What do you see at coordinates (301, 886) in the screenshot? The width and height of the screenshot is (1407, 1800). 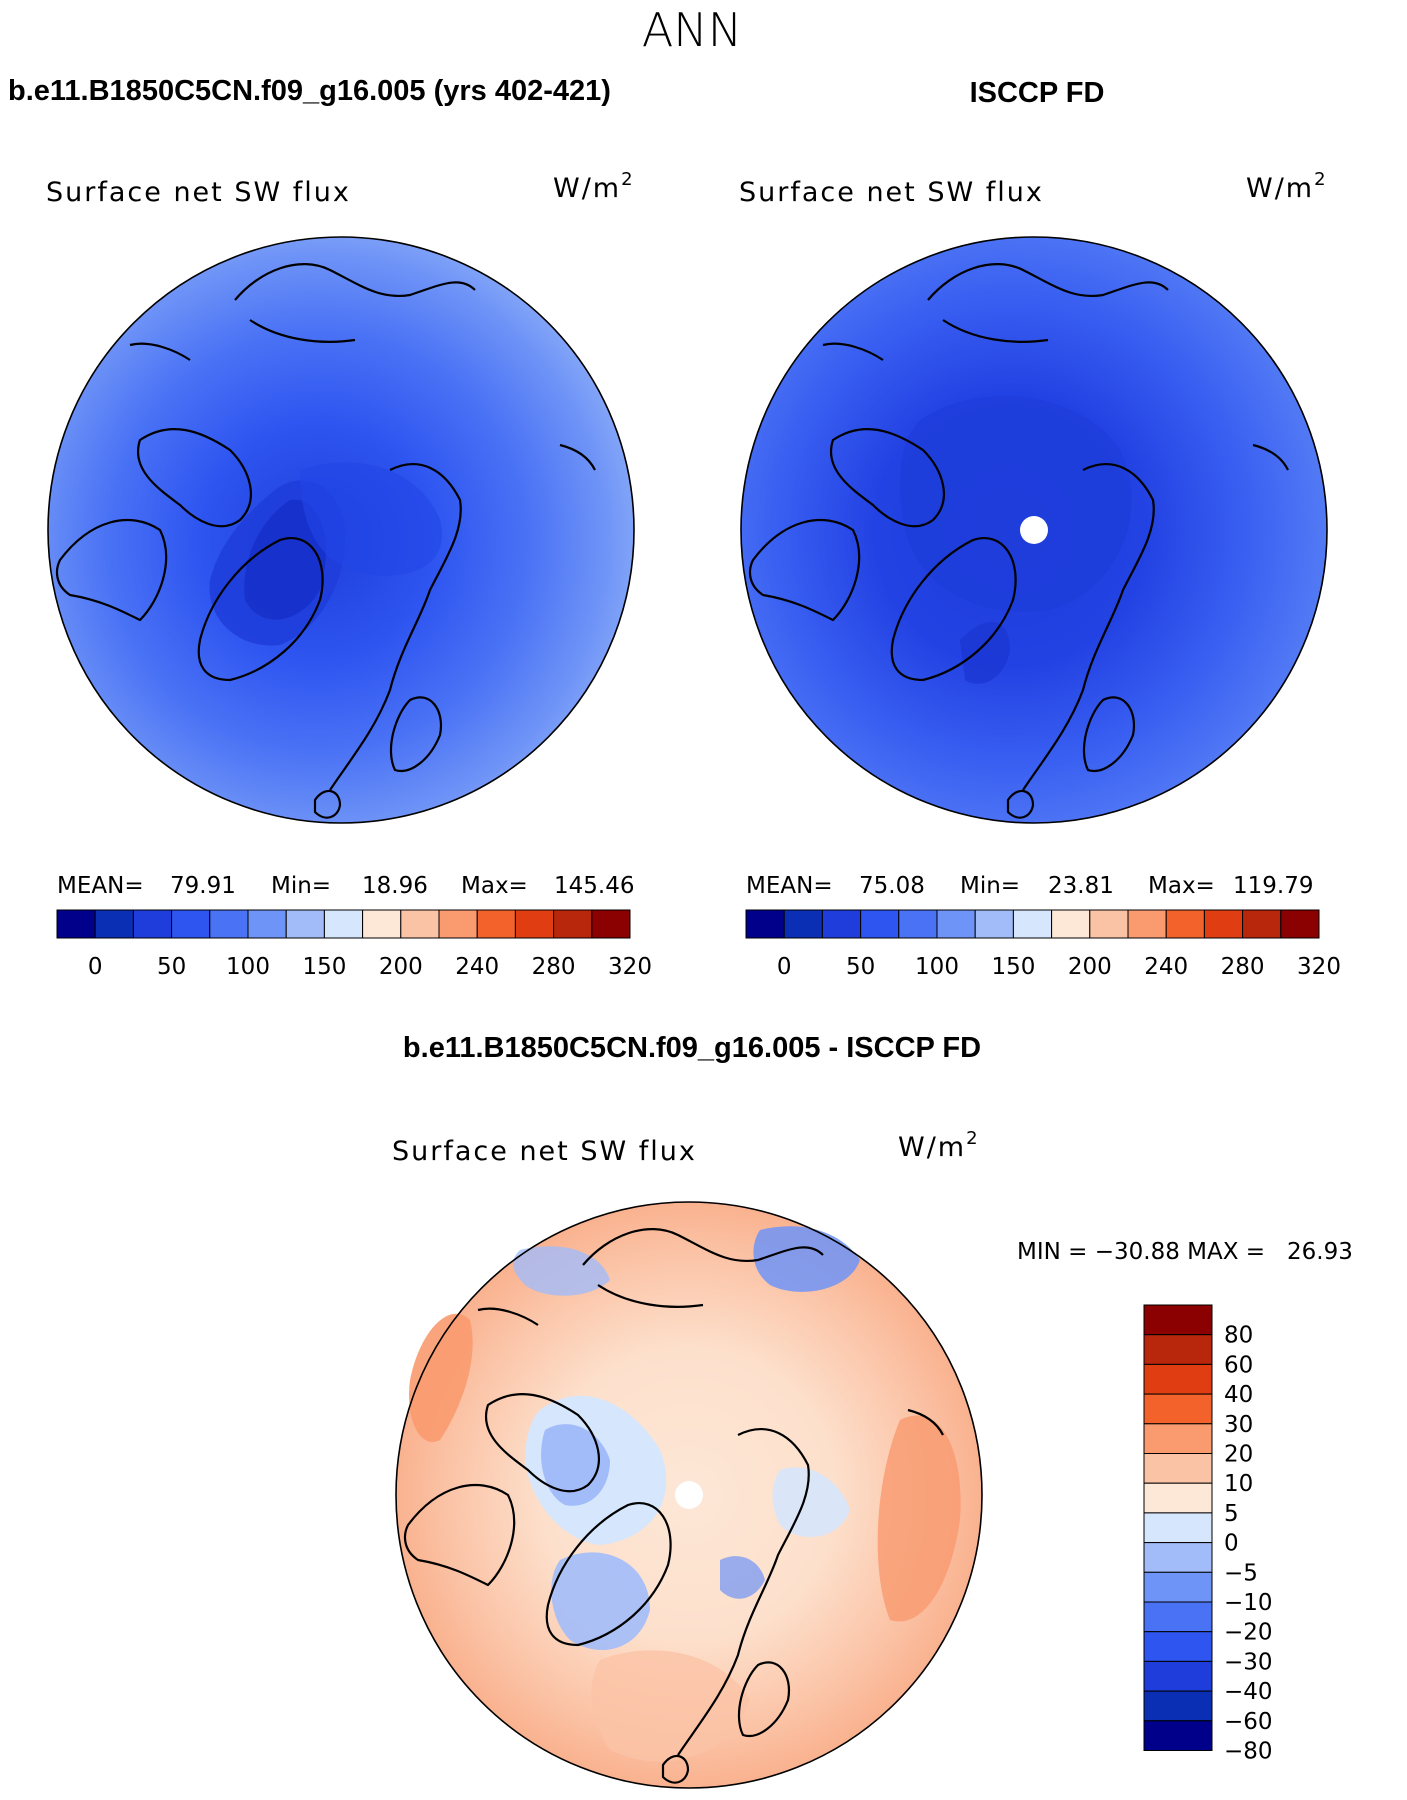 I see `panel-model-min-label: Min=` at bounding box center [301, 886].